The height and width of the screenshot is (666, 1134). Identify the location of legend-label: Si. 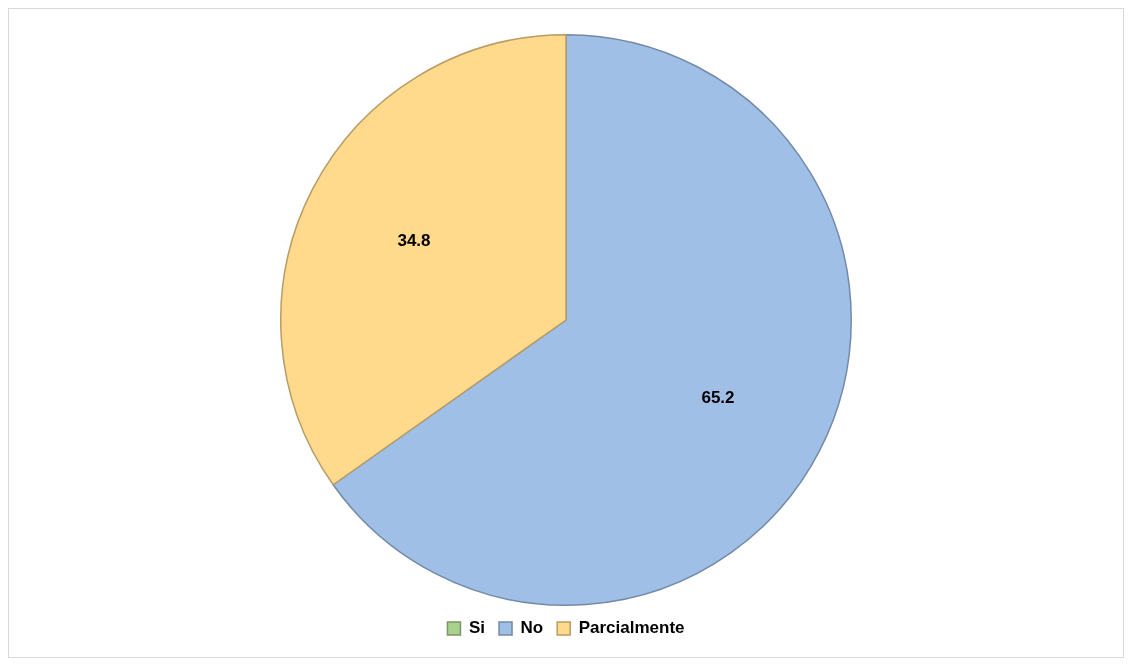
(477, 628).